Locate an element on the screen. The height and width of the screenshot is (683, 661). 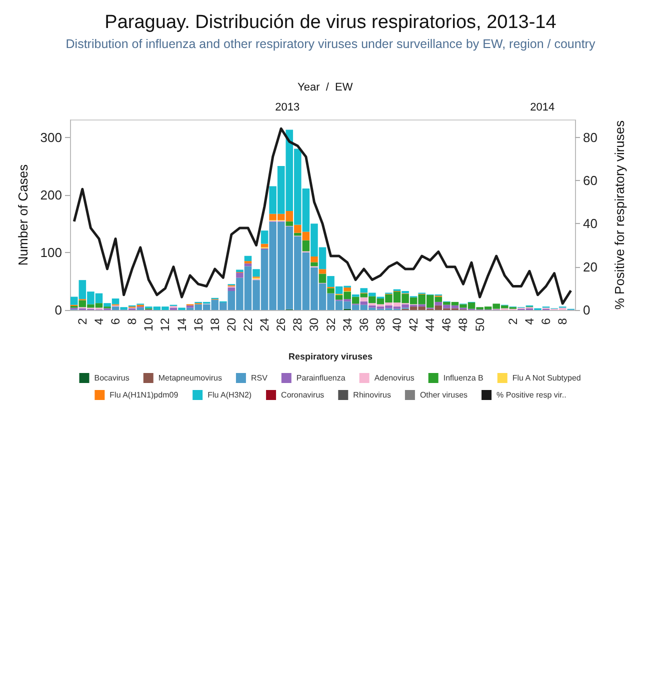
chart-title: Paraguay. Distribución de virus respiratorios, 2013-14 is located at coordinates (330, 22).